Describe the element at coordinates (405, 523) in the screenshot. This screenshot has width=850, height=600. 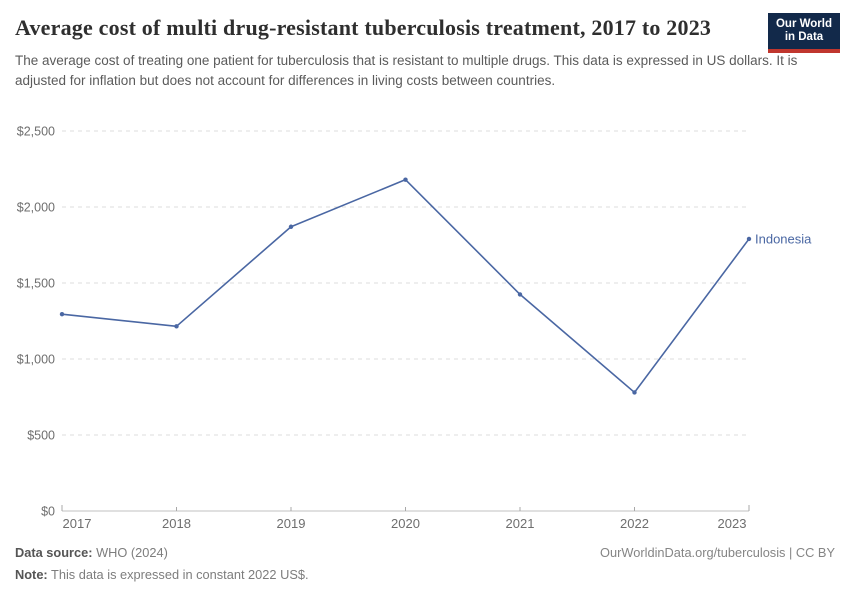
I see `x-axis-tick-label: 2020` at that location.